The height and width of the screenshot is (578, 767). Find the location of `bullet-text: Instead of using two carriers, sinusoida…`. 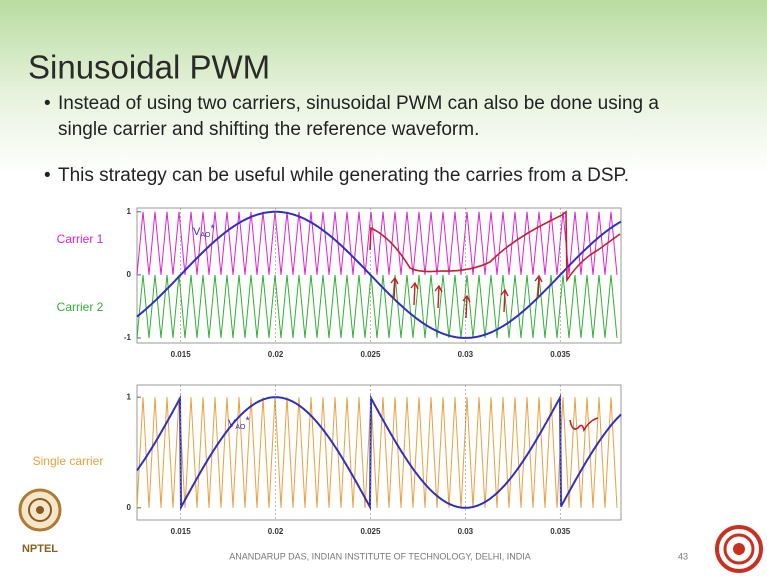

bullet-text: Instead of using two carriers, sinusoida… is located at coordinates (358, 103).